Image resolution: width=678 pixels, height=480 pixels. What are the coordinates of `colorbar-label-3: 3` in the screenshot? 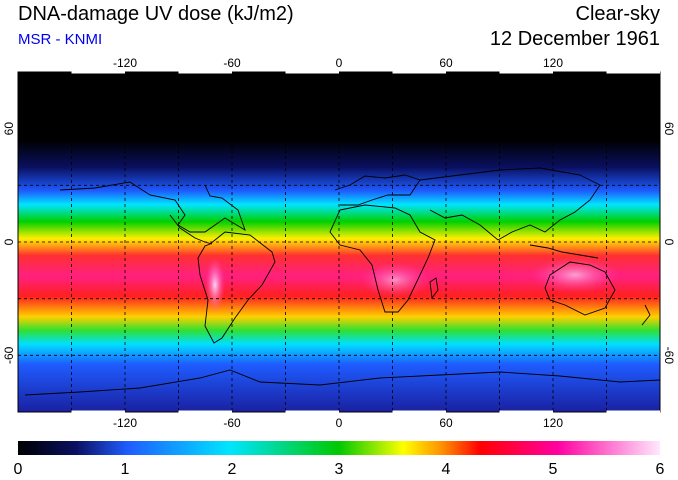 It's located at (339, 469).